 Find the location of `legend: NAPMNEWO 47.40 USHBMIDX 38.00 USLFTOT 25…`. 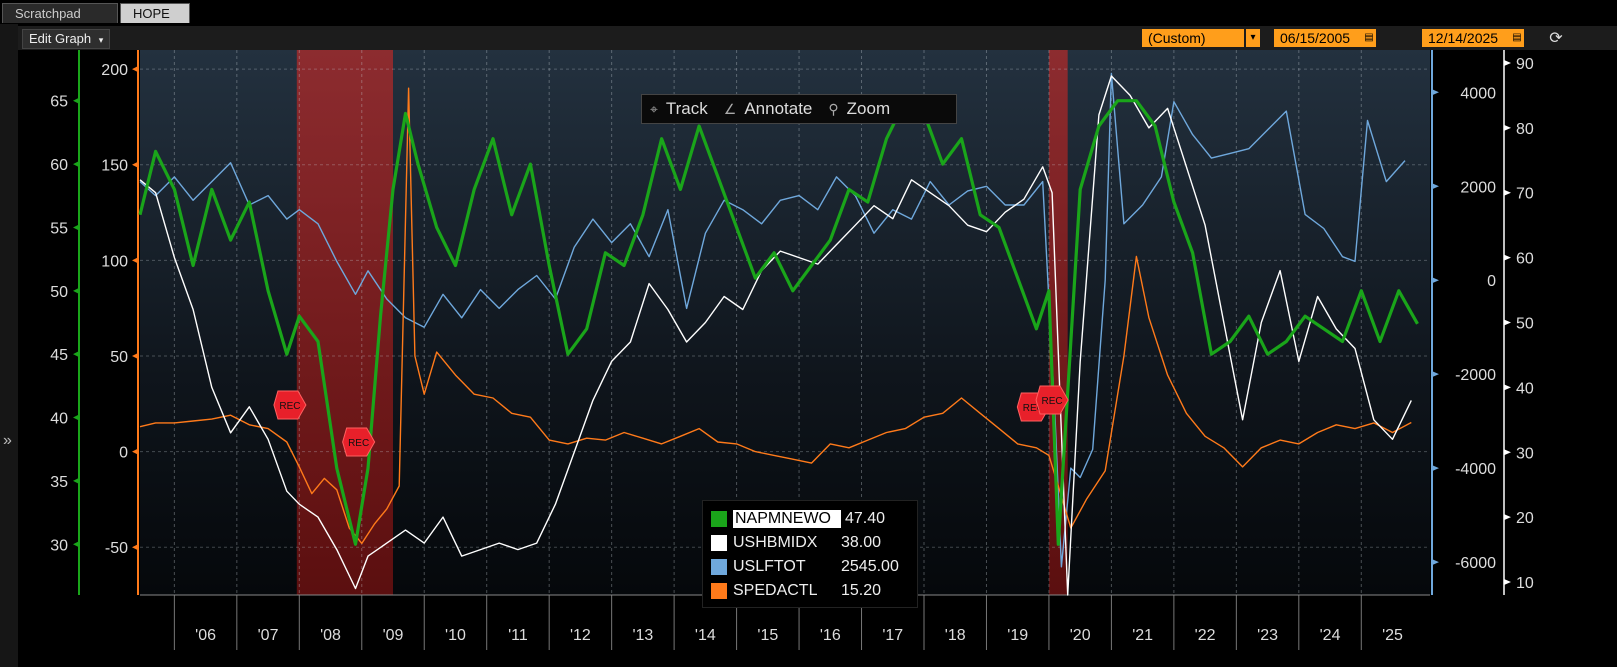

legend: NAPMNEWO 47.40 USHBMIDX 38.00 USLFTOT 25… is located at coordinates (810, 554).